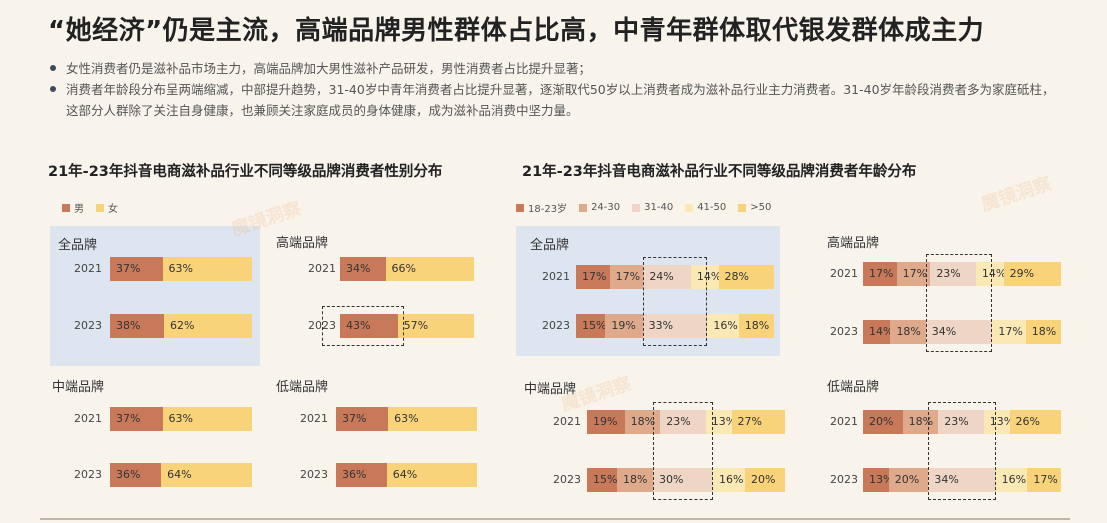  Describe the element at coordinates (78, 387) in the screenshot. I see `gender-panel-title: 中端品牌` at that location.